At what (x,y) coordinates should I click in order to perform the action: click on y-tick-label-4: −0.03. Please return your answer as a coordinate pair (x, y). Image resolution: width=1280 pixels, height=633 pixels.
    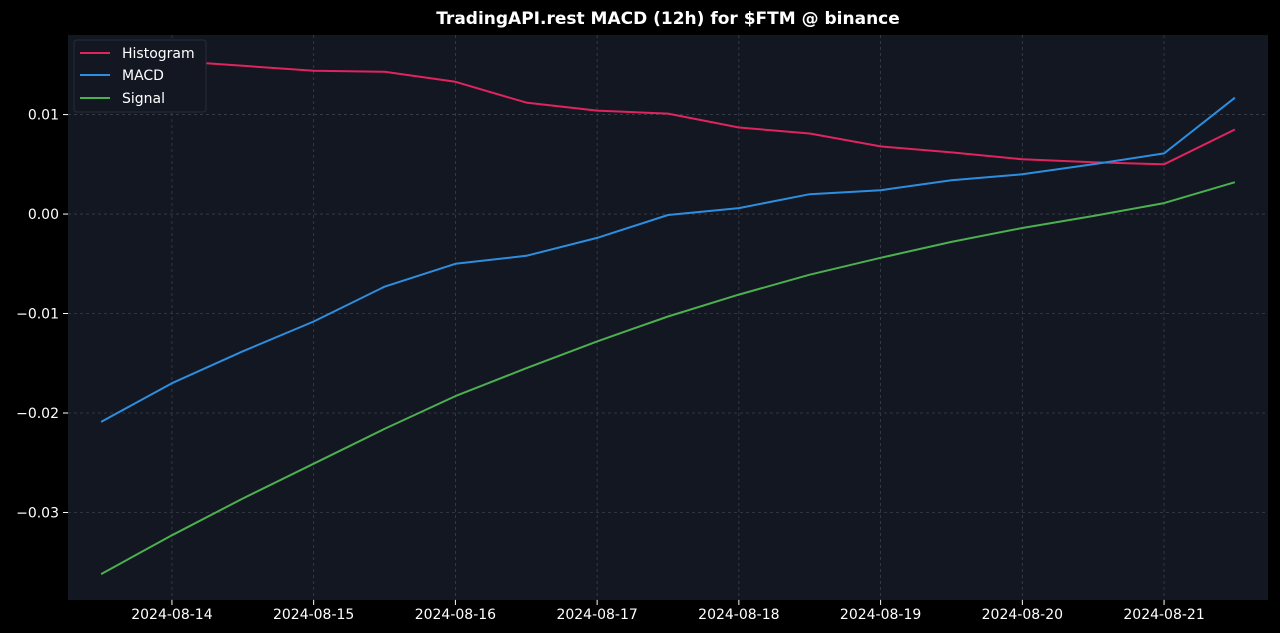
    Looking at the image, I should click on (37, 513).